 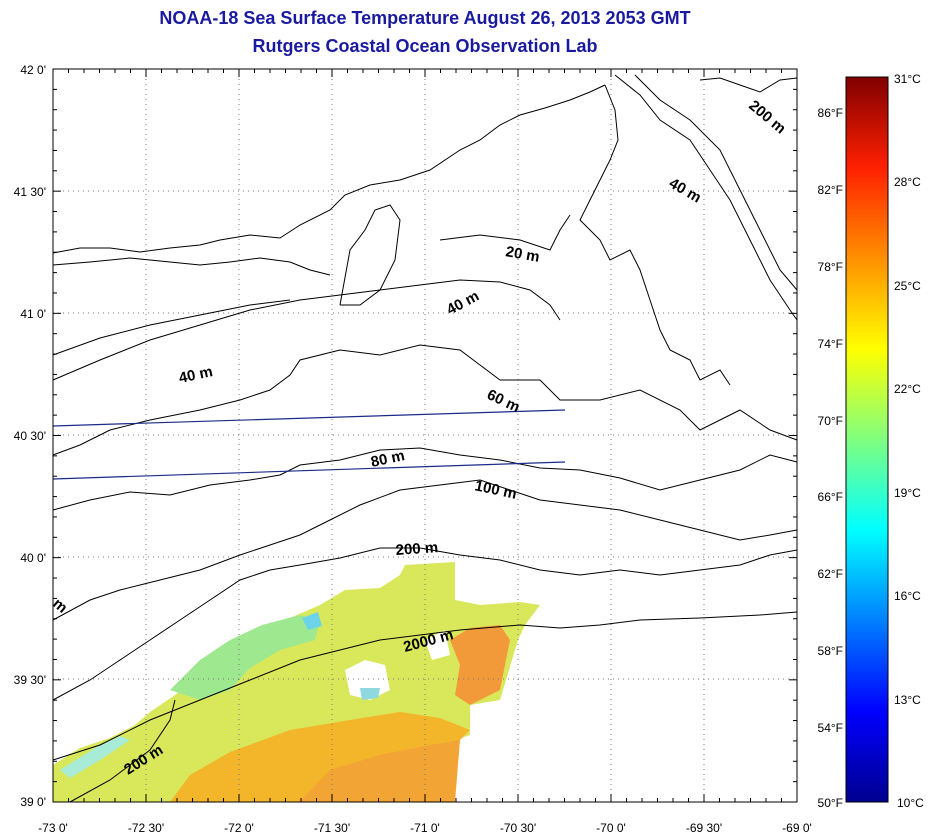 What do you see at coordinates (909, 441) in the screenshot?
I see `colorbar-celsius-labels: 31°C 28°C 25°C 22°C 19°C 16°C 13°C 10°C` at bounding box center [909, 441].